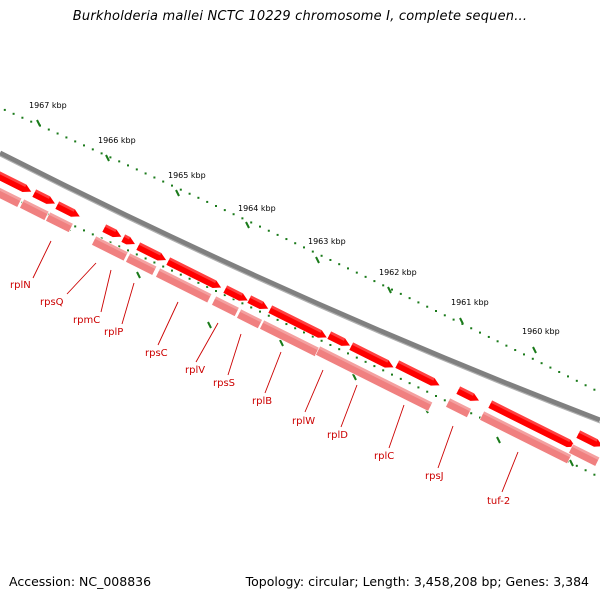 This screenshot has width=600, height=600. What do you see at coordinates (258, 302) in the screenshot?
I see `gene-rplB-block` at bounding box center [258, 302].